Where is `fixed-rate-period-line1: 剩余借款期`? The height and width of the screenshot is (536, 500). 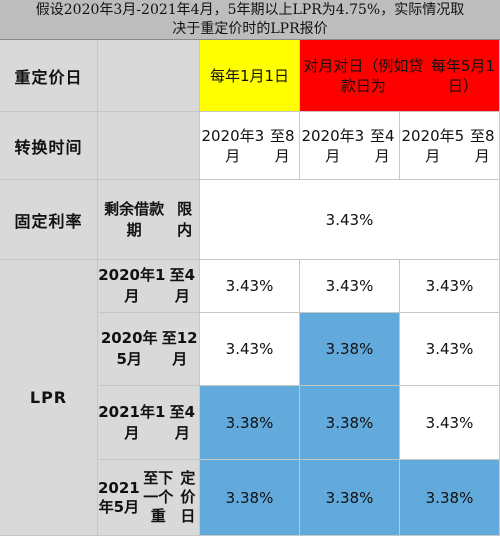 fixed-rate-period-line1: 剩余借款期 is located at coordinates (134, 219).